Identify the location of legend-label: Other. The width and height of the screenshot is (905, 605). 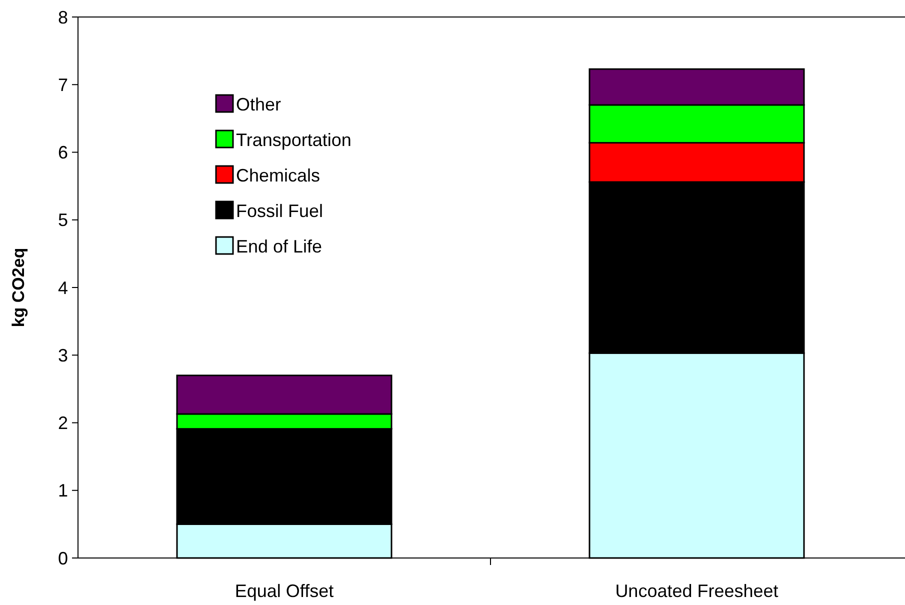
(259, 104).